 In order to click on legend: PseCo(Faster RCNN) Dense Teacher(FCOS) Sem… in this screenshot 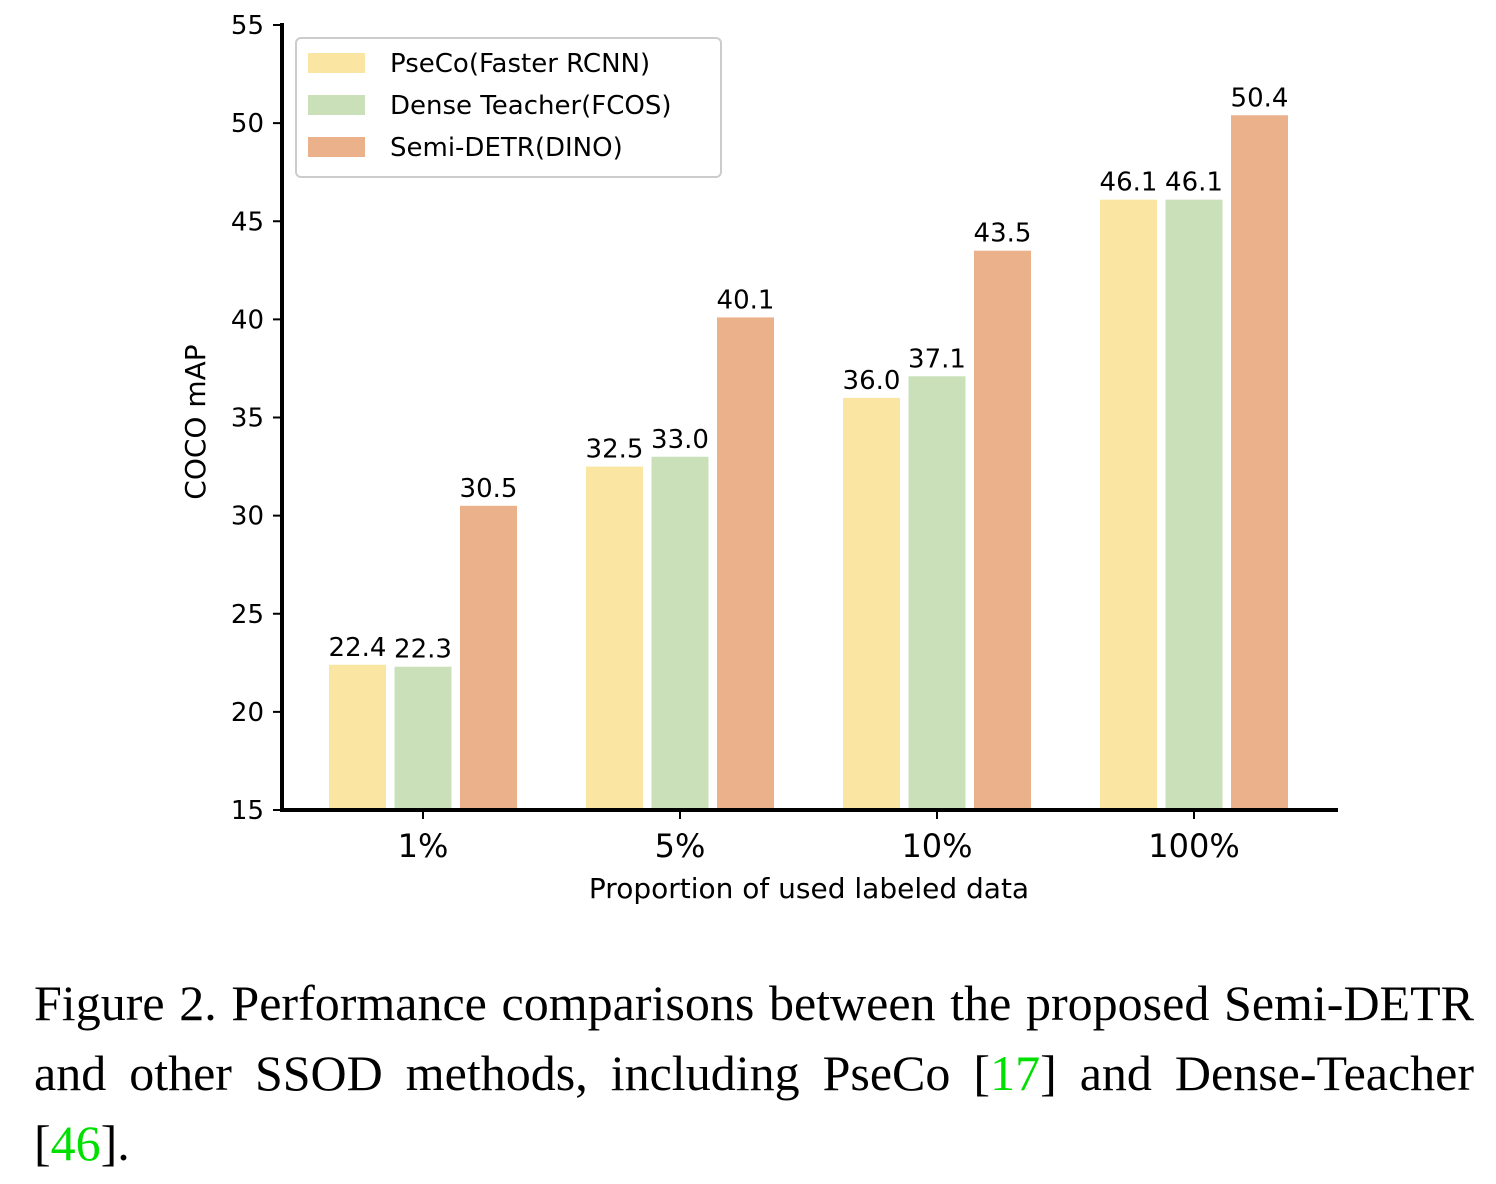, I will do `click(508, 107)`.